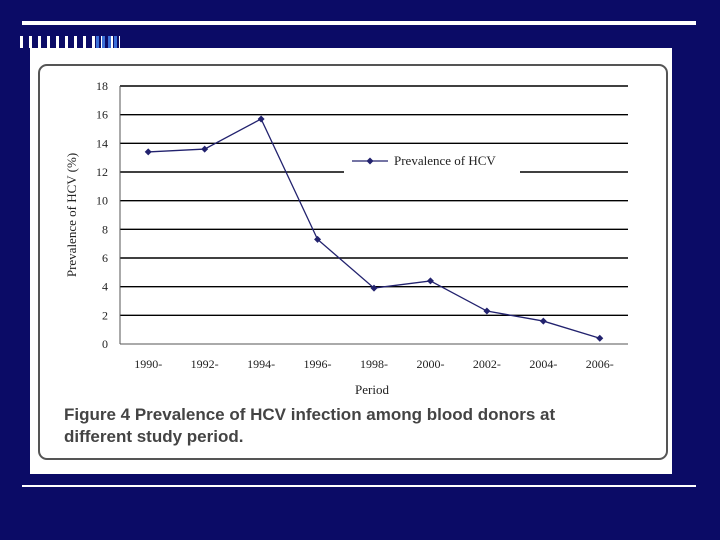  Describe the element at coordinates (70, 42) in the screenshot. I see `decorative-stripes` at that location.